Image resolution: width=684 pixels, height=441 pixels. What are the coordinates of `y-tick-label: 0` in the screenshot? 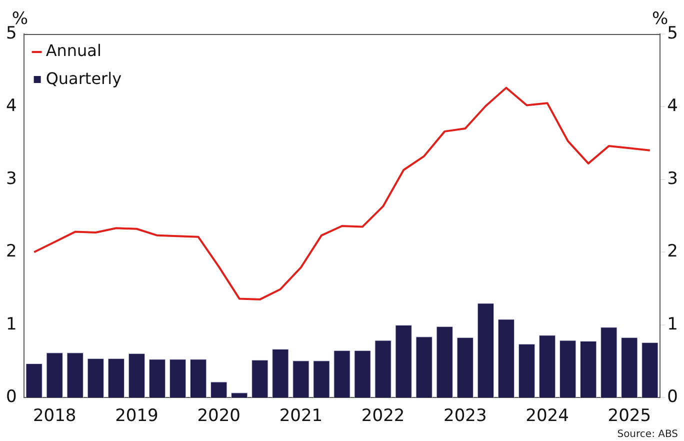 It's located at (11, 397).